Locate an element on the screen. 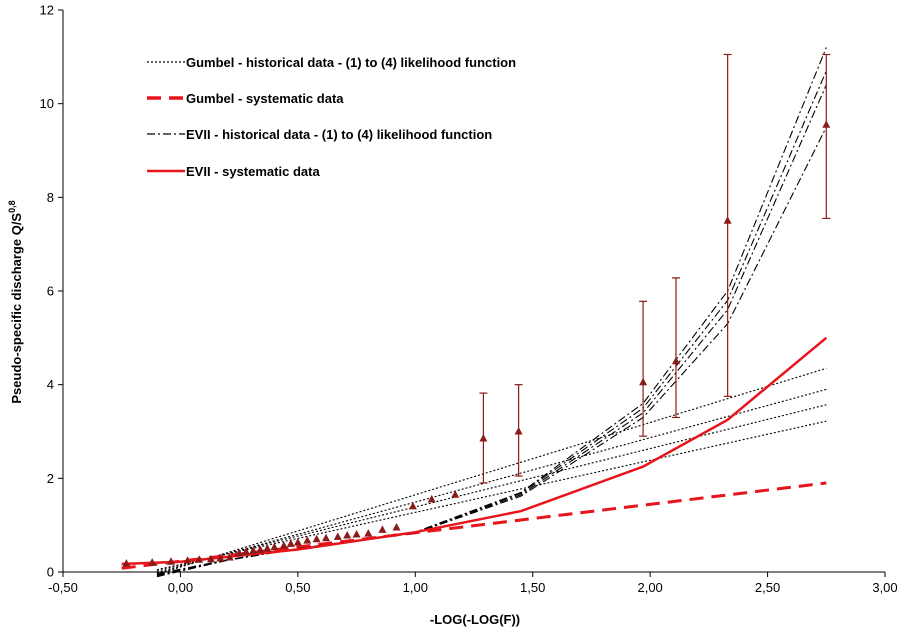 This screenshot has height=635, width=906. x-tick-label: -0,50 is located at coordinates (63, 587).